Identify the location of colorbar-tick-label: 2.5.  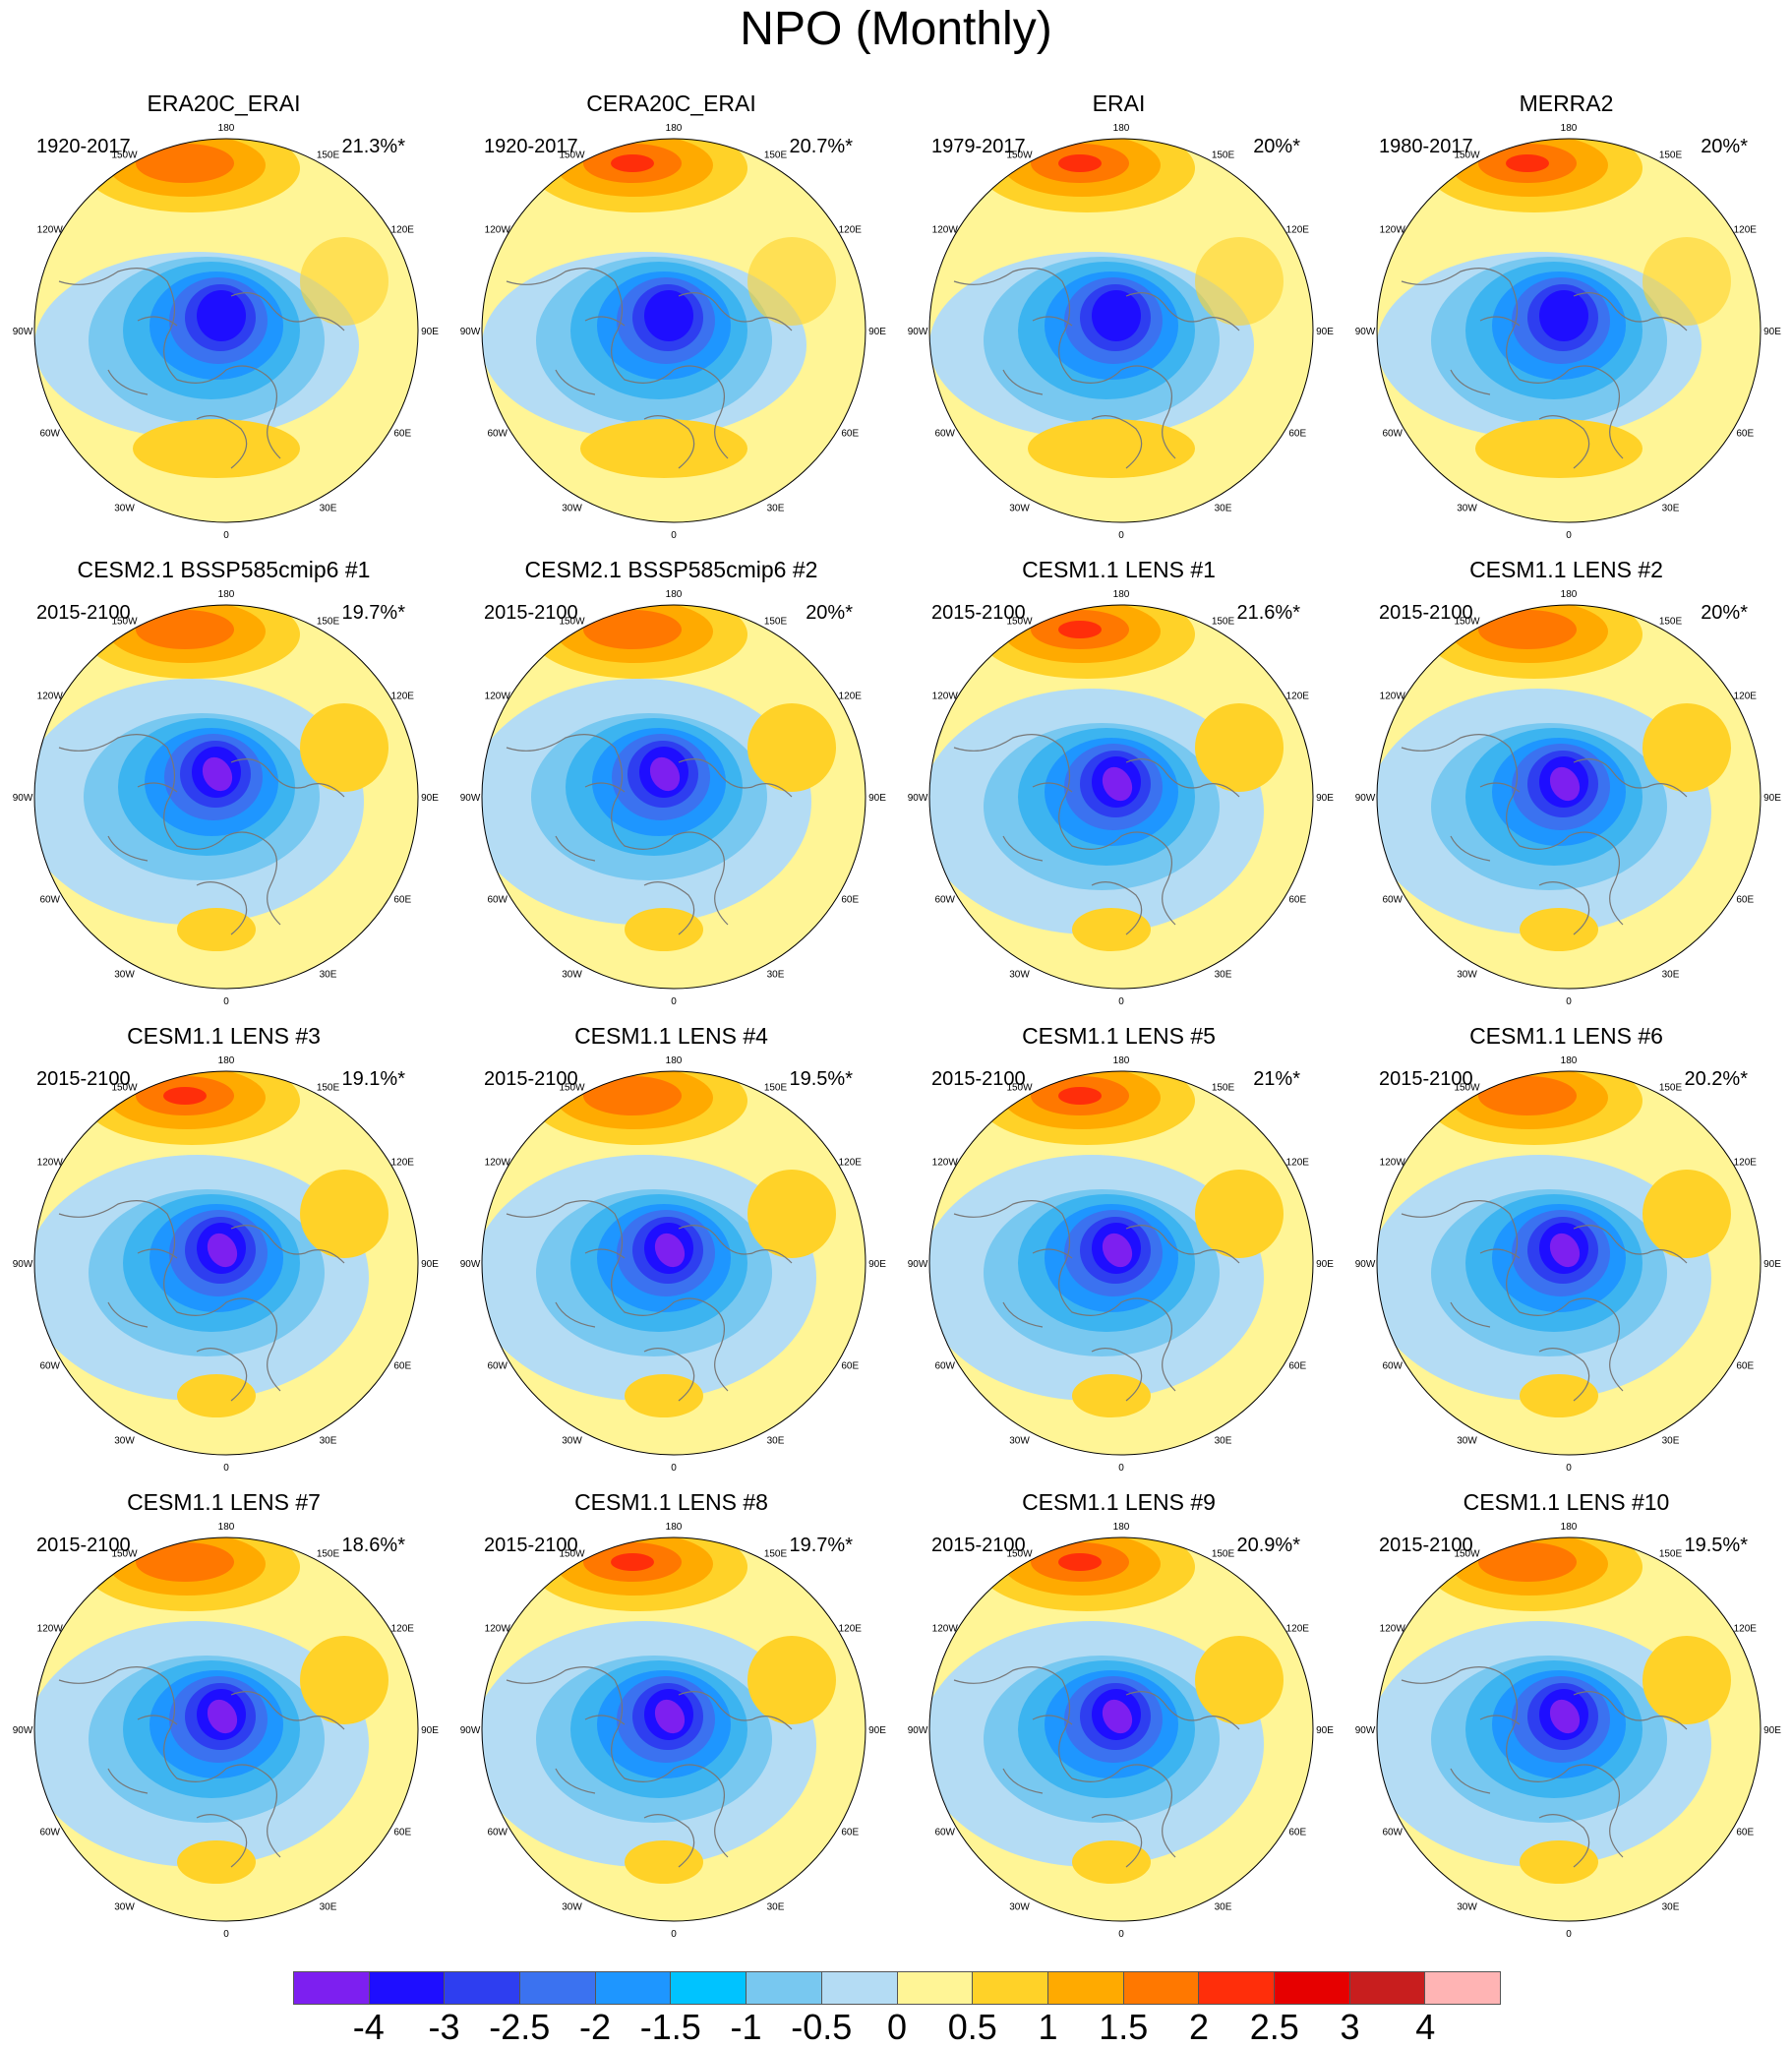
(1274, 2027).